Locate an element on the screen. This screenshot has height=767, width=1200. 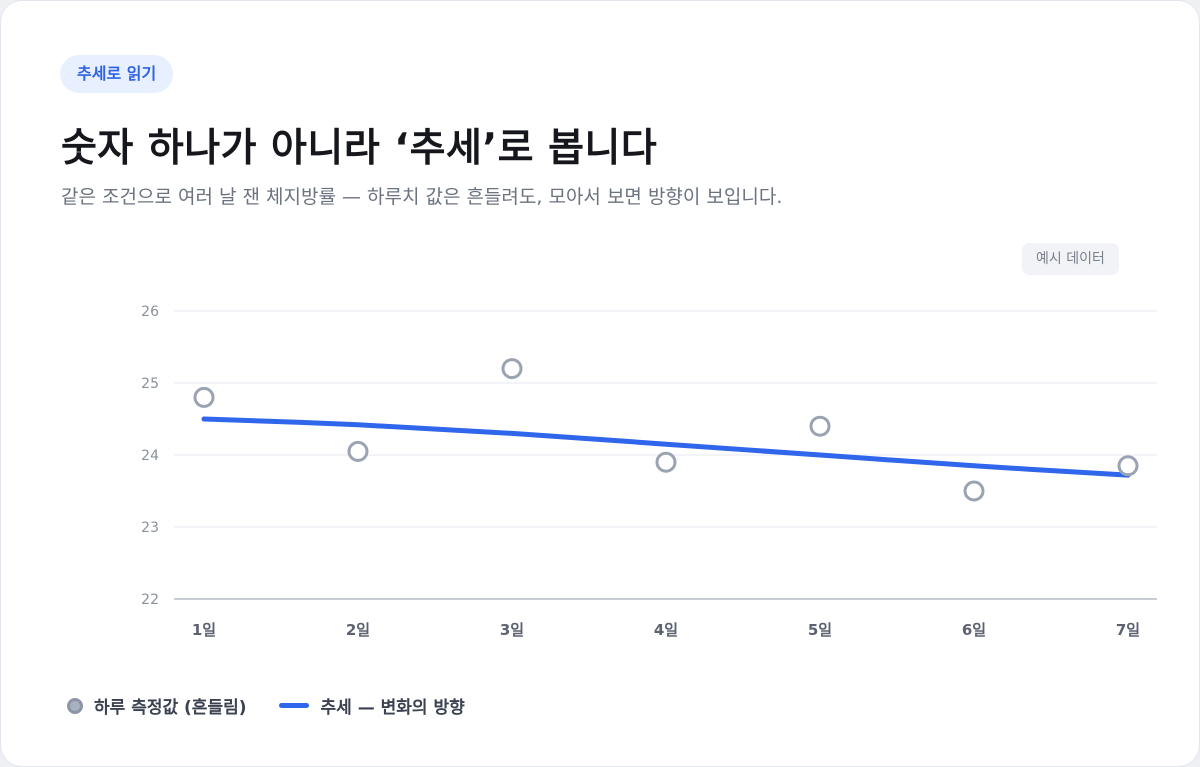
x-tick-label: 2일 is located at coordinates (358, 630).